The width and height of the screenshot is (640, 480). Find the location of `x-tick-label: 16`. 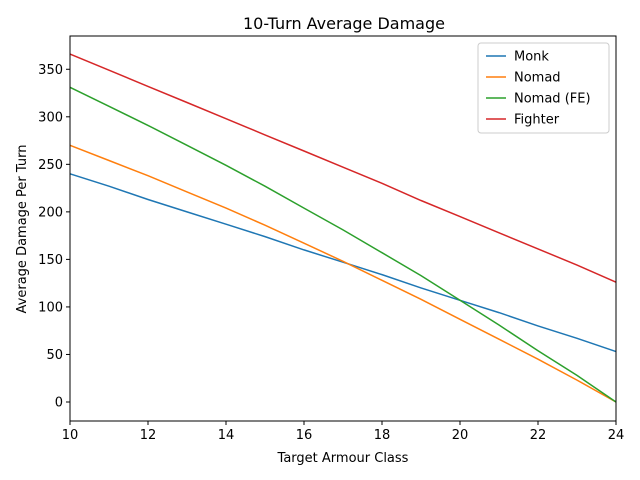

x-tick-label: 16 is located at coordinates (304, 435).